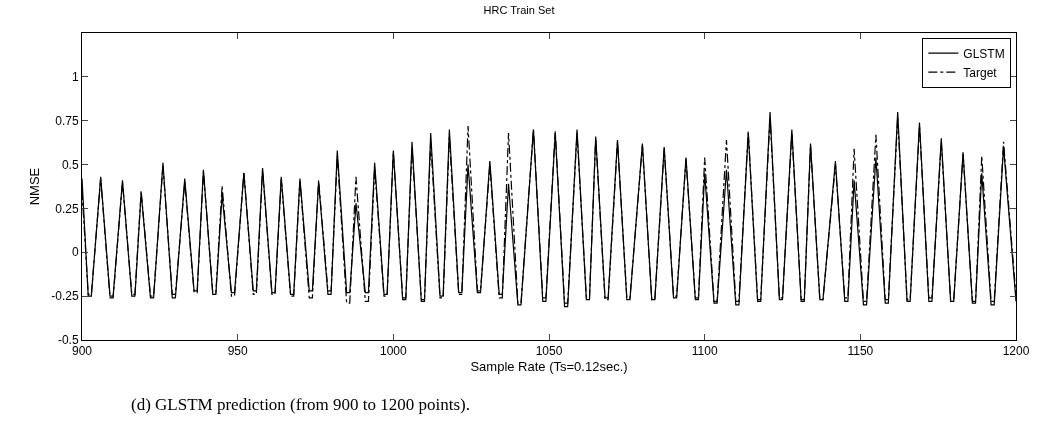 This screenshot has width=1038, height=430. I want to click on y-tick-label: 0.5, so click(70, 164).